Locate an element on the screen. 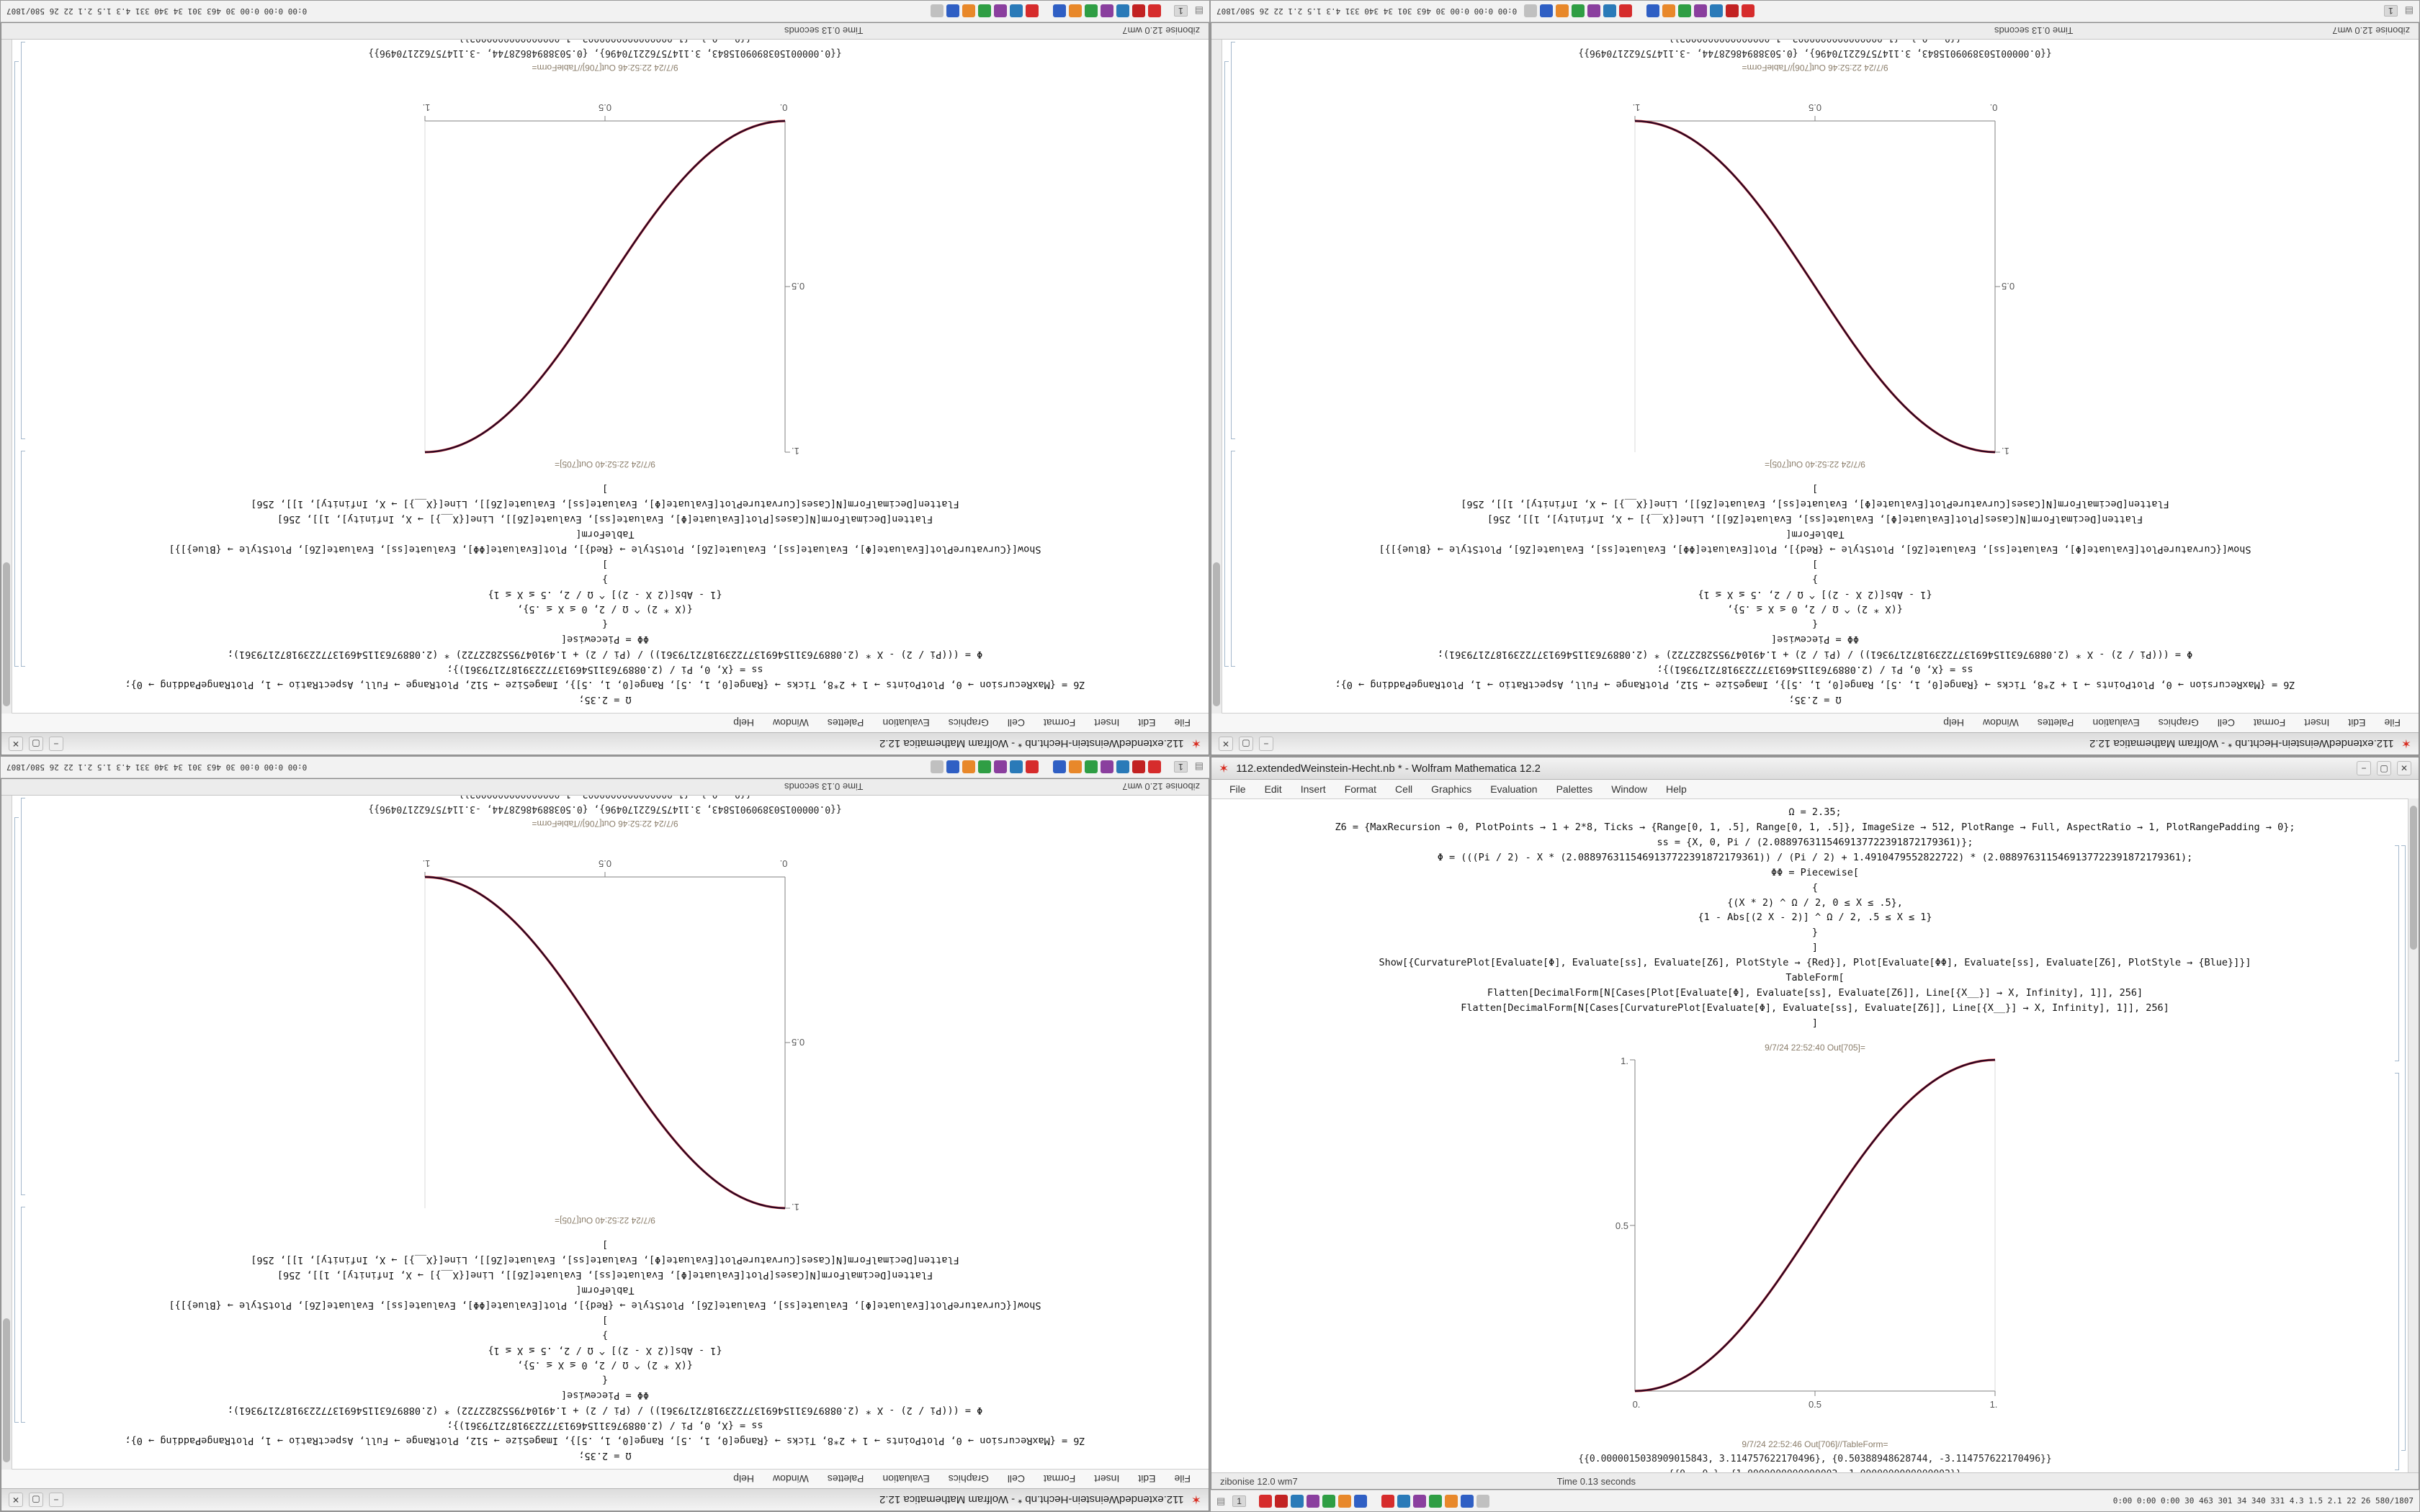 The image size is (2420, 1512). taskbar-menu-icon: ▤ is located at coordinates (1221, 1500).